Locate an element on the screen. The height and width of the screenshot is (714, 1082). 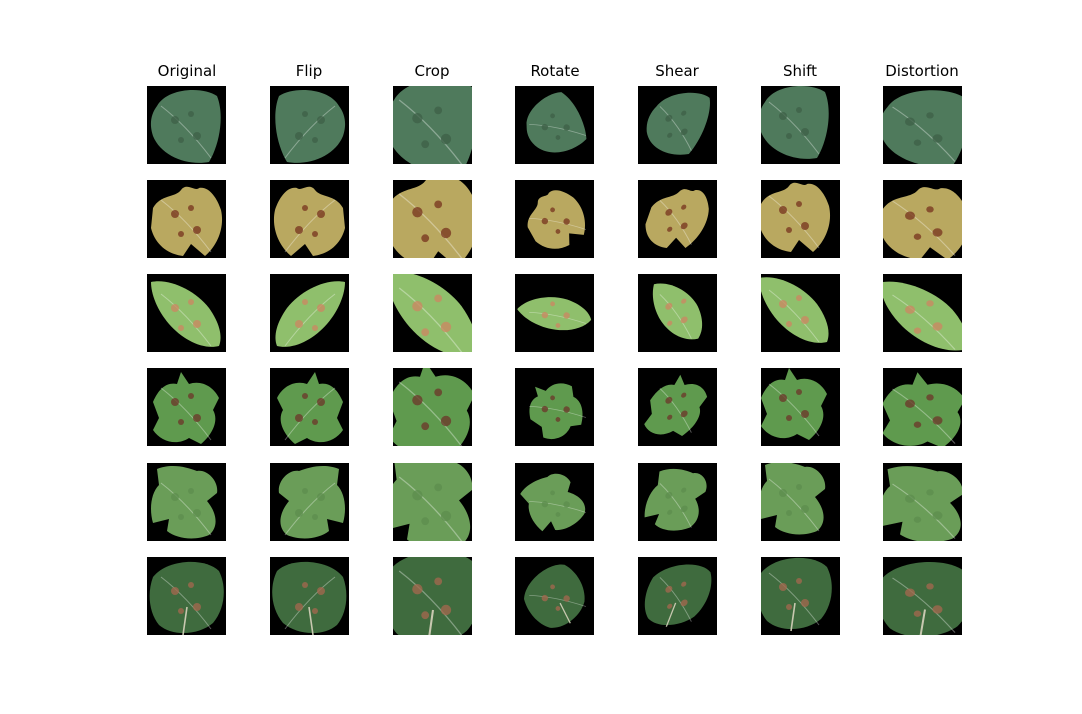
column-title-shear: Shear is located at coordinates (677, 71).